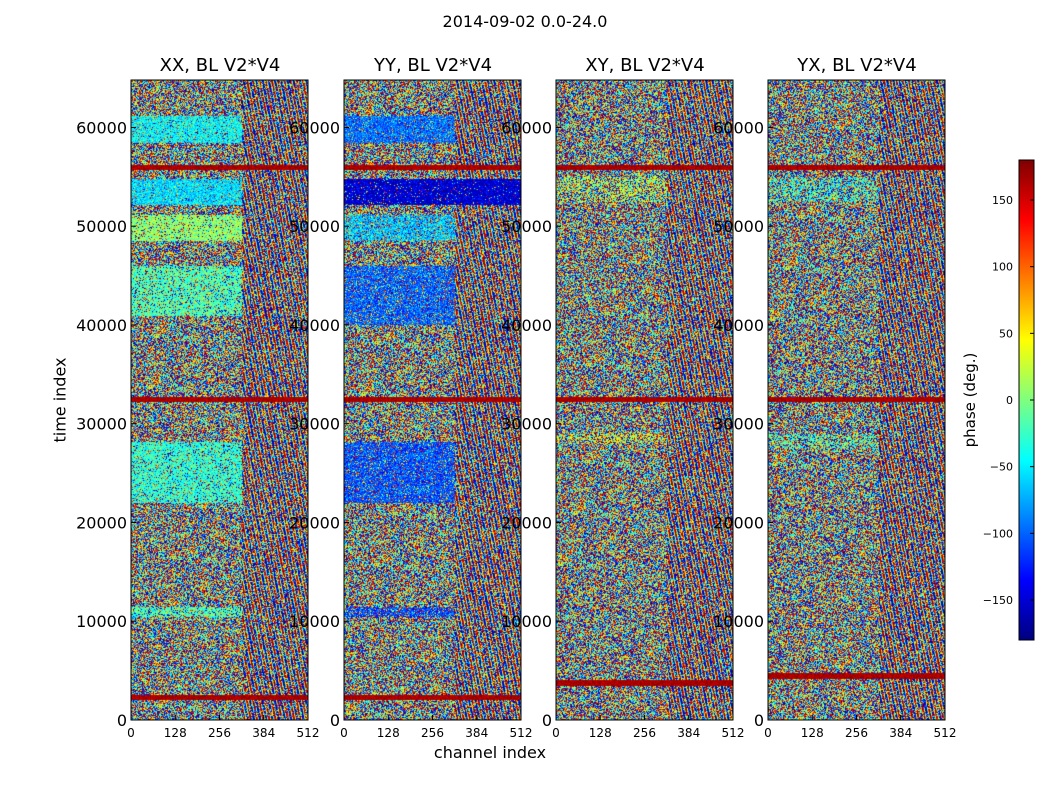 Image resolution: width=1050 pixels, height=800 pixels. What do you see at coordinates (900, 733) in the screenshot?
I see `x-tick-label-3-384: 384` at bounding box center [900, 733].